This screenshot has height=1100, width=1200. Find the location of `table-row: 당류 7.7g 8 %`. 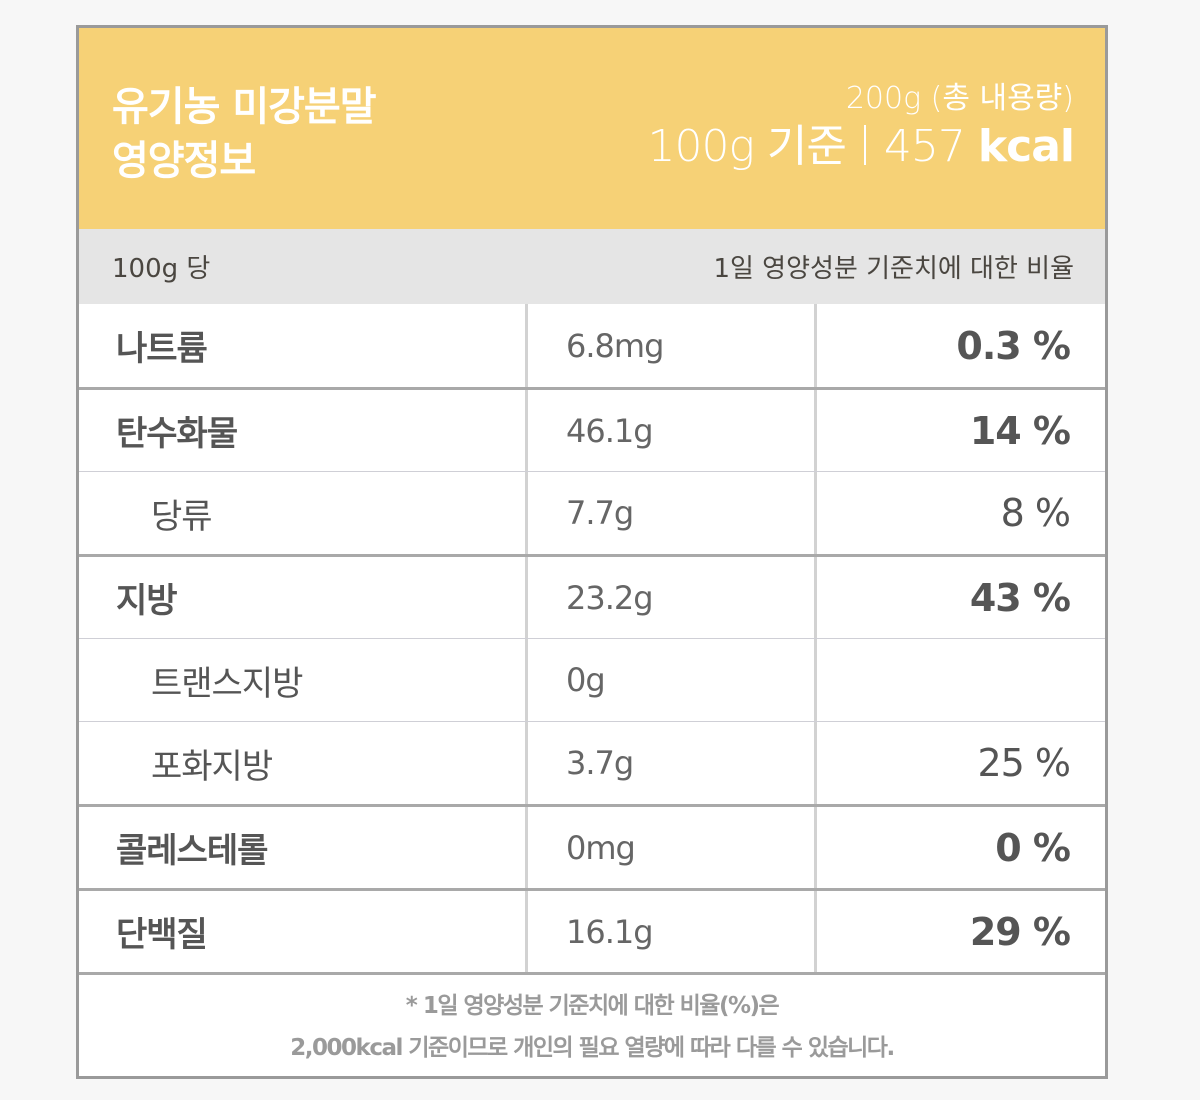

table-row: 당류 7.7g 8 % is located at coordinates (592, 512).